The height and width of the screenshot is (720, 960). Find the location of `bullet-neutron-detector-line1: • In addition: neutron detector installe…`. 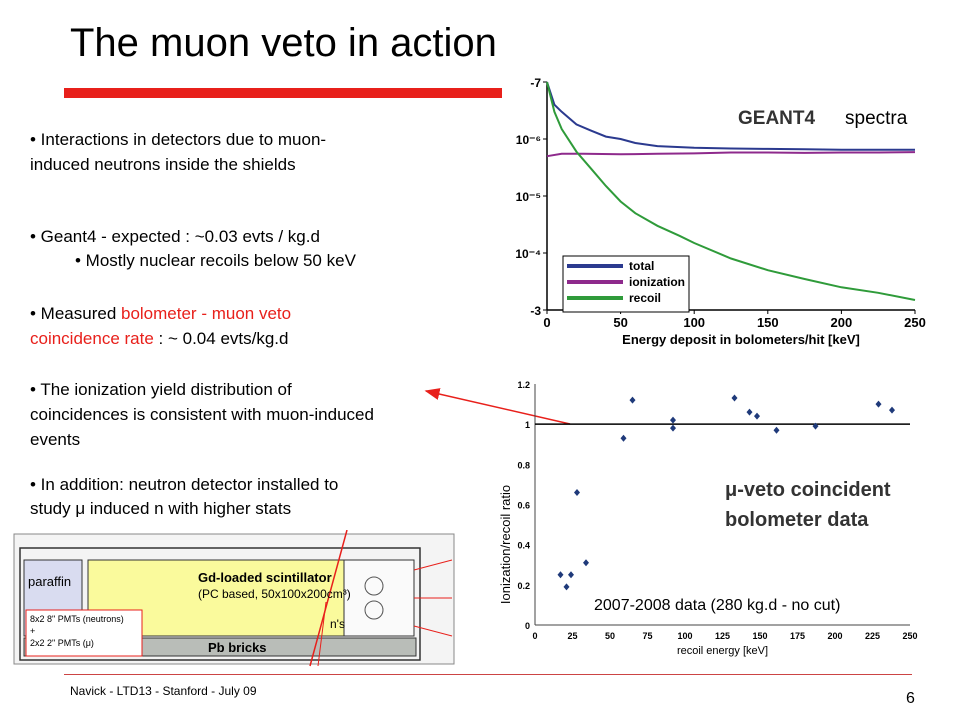

bullet-neutron-detector-line1: • In addition: neutron detector installe… is located at coordinates (184, 484).